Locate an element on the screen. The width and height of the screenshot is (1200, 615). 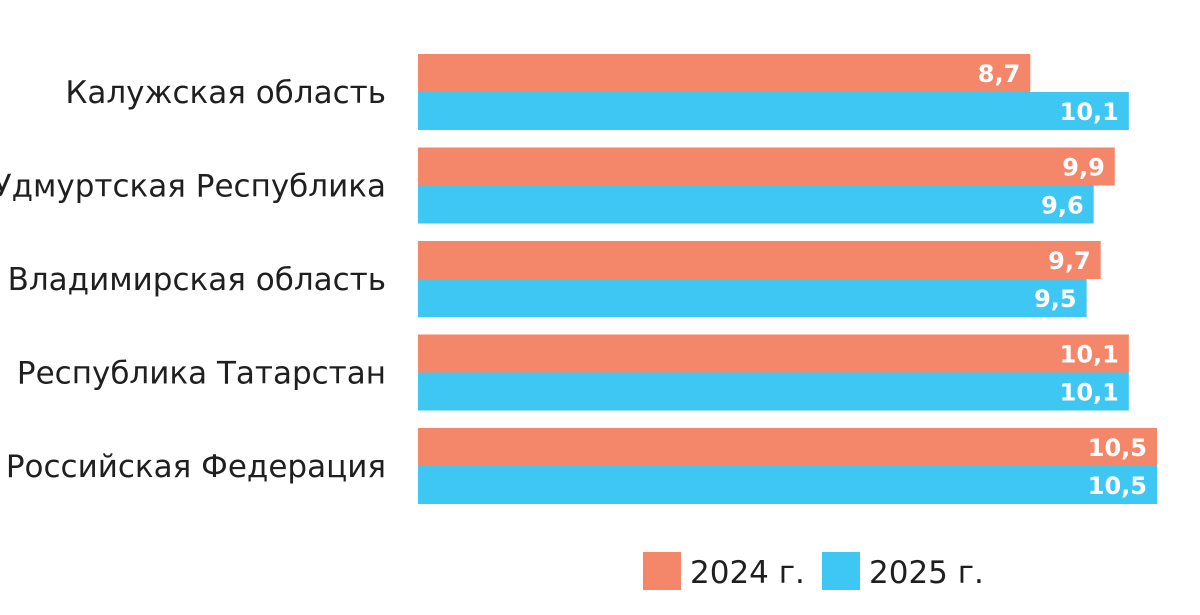
data-label: 9,5 is located at coordinates (1055, 299).